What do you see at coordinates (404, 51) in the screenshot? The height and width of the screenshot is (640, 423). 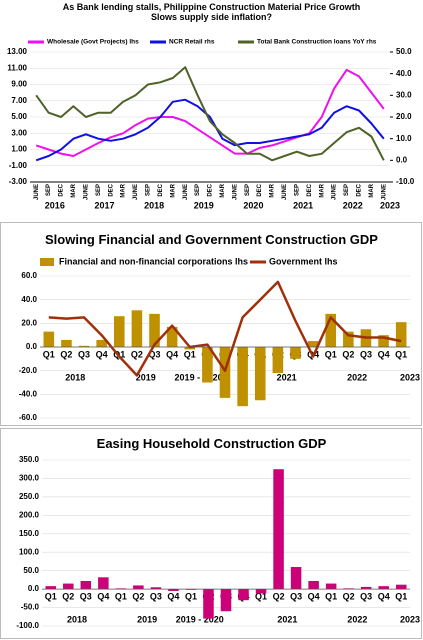 I see `y2-tick-label: 50.0` at bounding box center [404, 51].